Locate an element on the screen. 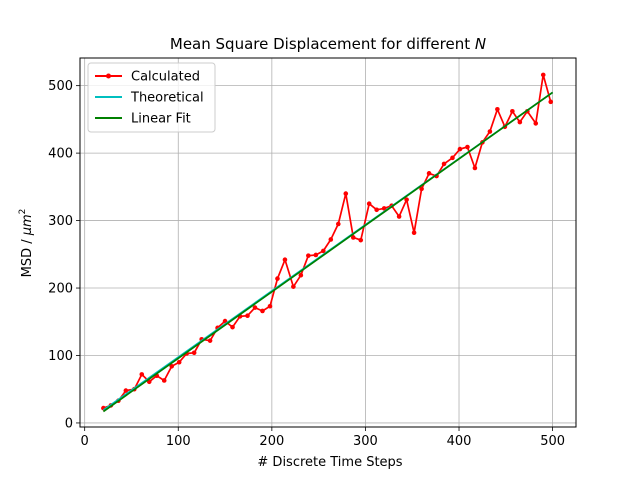 Image resolution: width=640 pixels, height=480 pixels. y-tick-label: 500 is located at coordinates (60, 86).